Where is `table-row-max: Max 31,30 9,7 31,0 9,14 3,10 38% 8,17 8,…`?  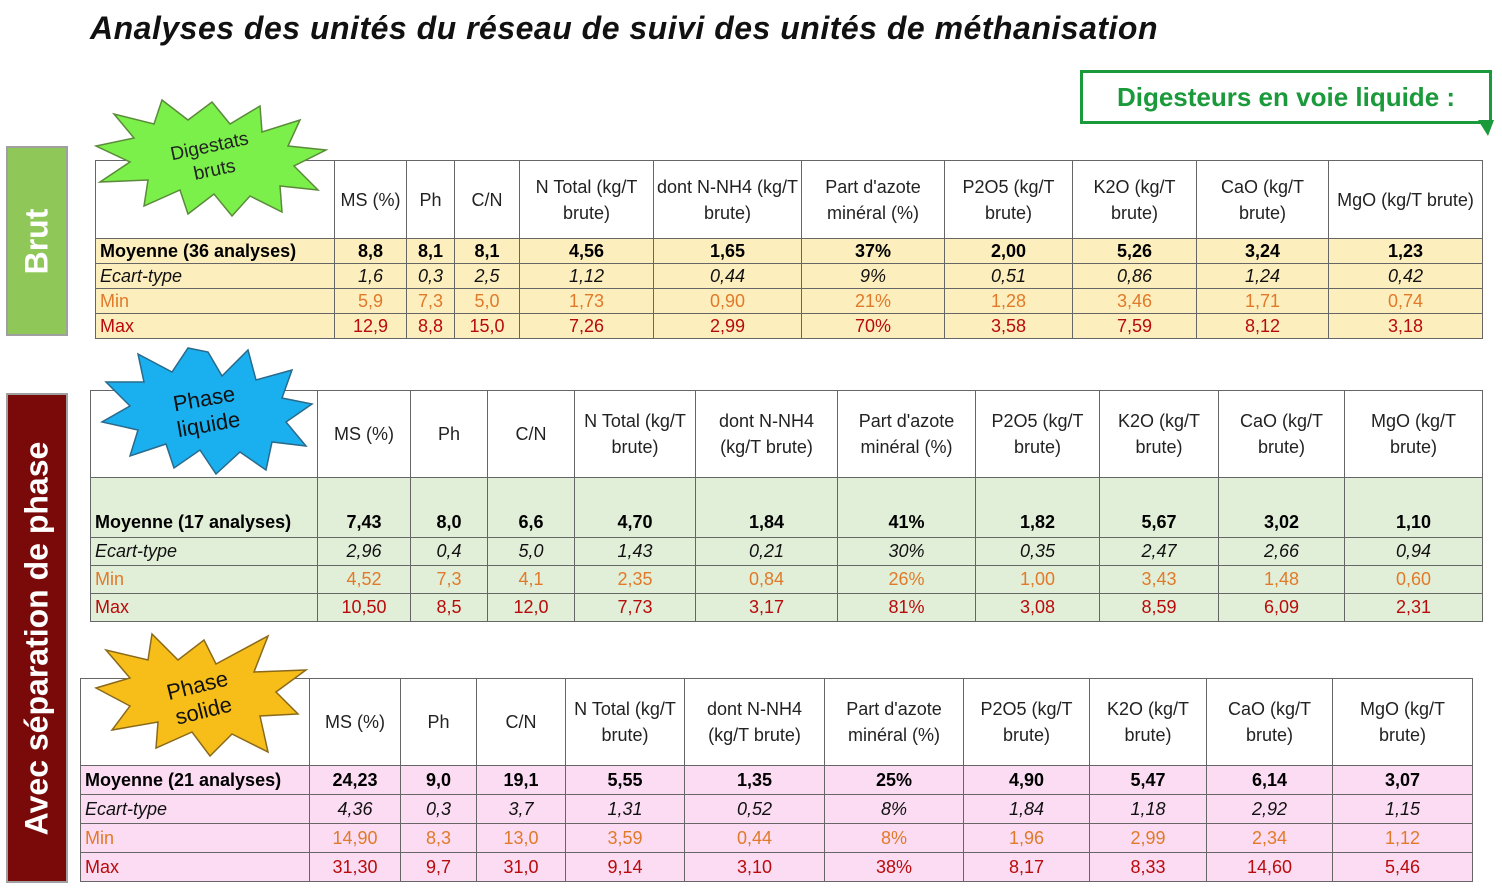
table-row-max: Max 31,30 9,7 31,0 9,14 3,10 38% 8,17 8,… is located at coordinates (776, 867).